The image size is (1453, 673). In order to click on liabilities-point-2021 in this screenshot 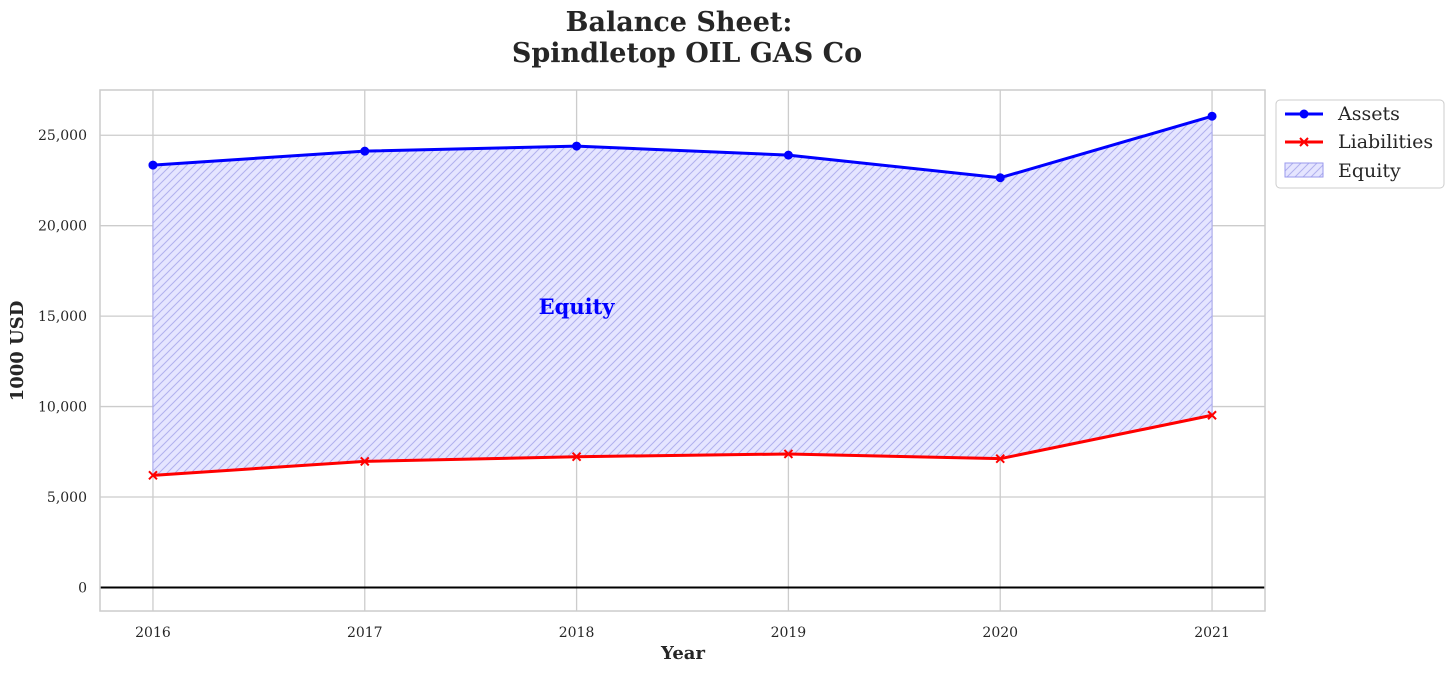, I will do `click(1212, 415)`.